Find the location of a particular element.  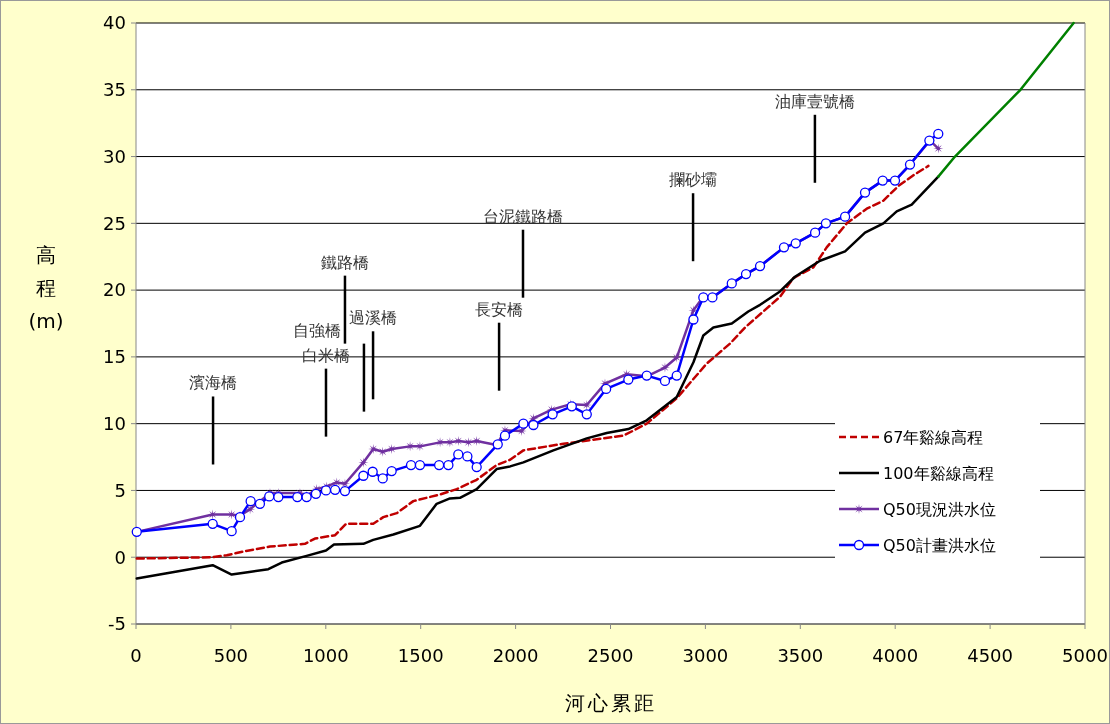

x-tick-label: 1000 is located at coordinates (325, 655).